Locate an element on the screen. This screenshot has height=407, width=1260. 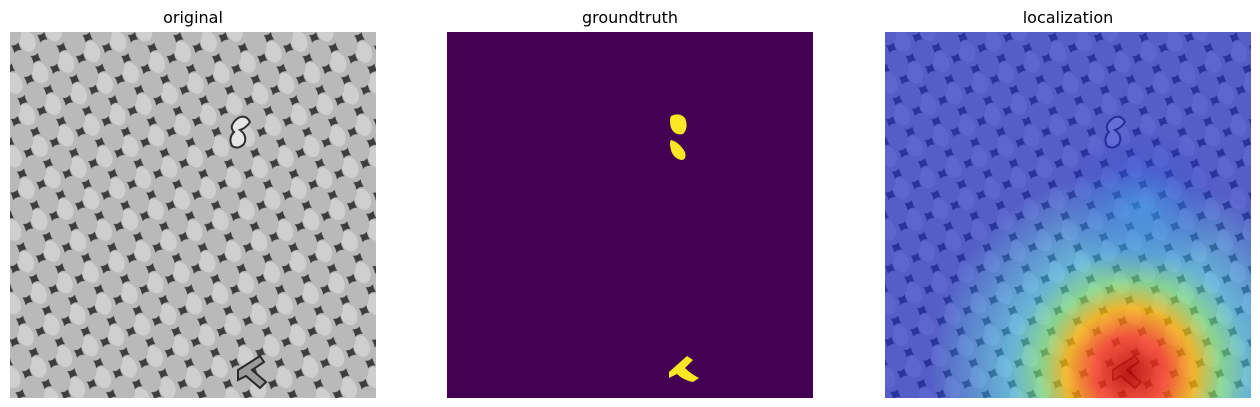
defect-top is located at coordinates (240, 132).